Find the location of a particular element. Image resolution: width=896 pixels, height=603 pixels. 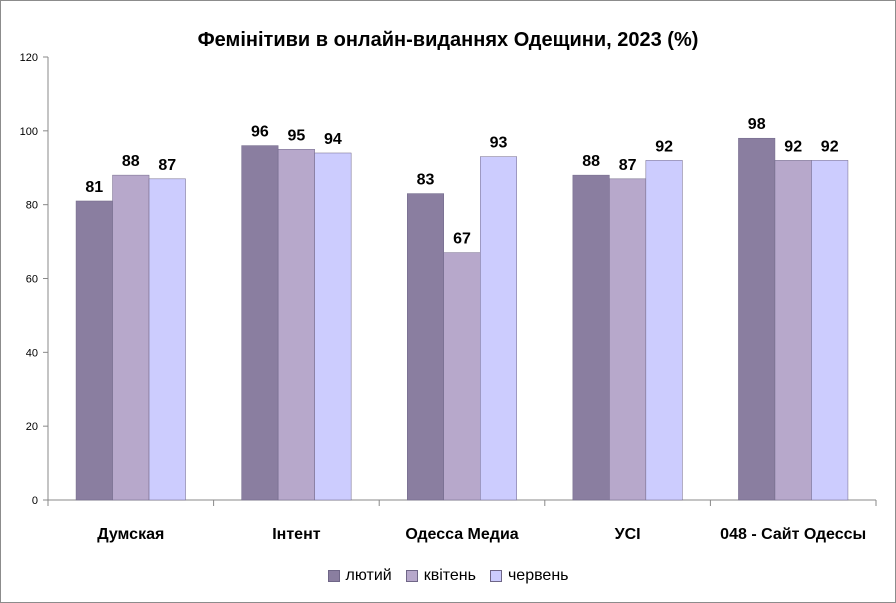

y-tick-label: 80 is located at coordinates (32, 206).